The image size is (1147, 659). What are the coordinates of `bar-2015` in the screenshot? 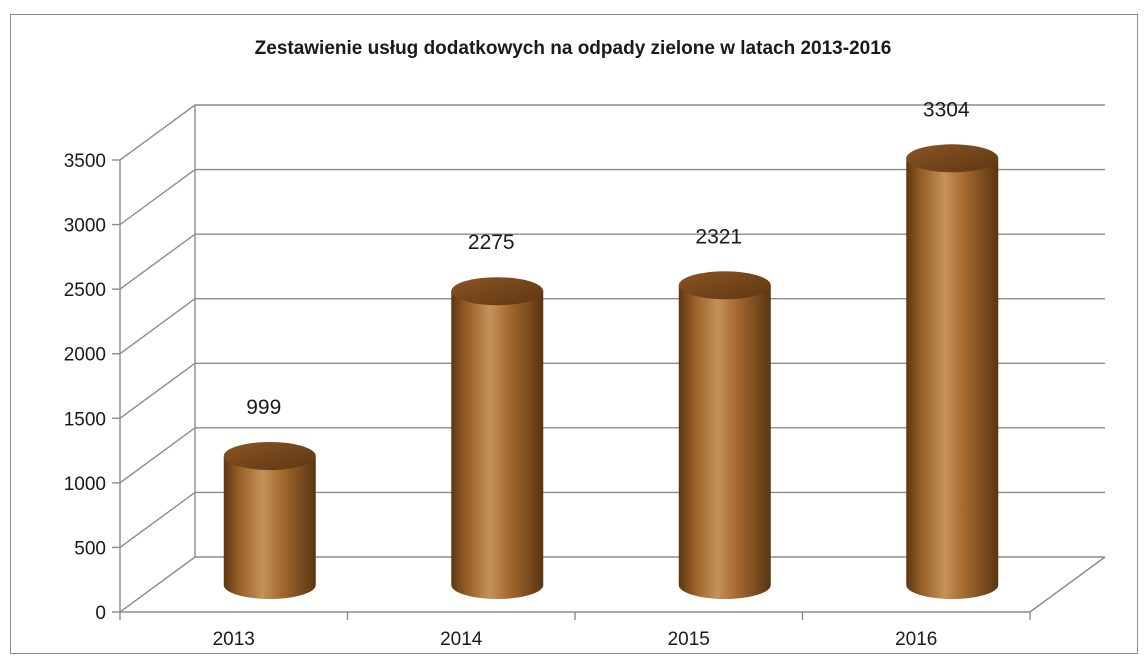 It's located at (724, 435).